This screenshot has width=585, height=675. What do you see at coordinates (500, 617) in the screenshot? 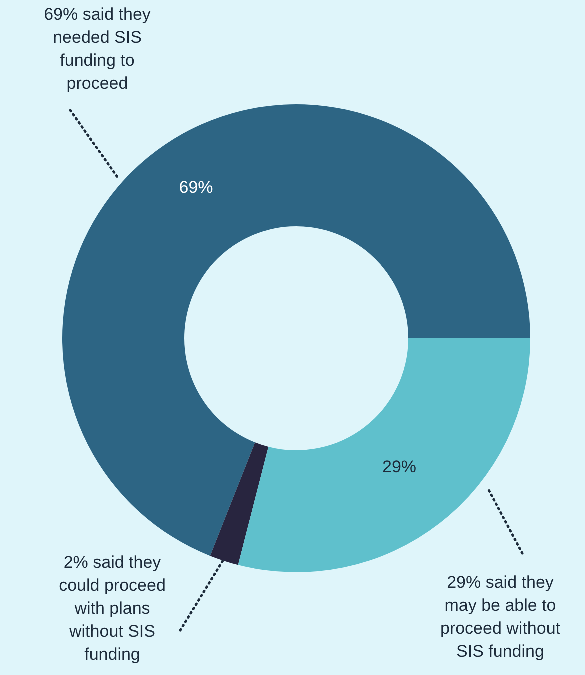
I see `slice-label: 29% said they may be able to proceed without SIS funding` at bounding box center [500, 617].